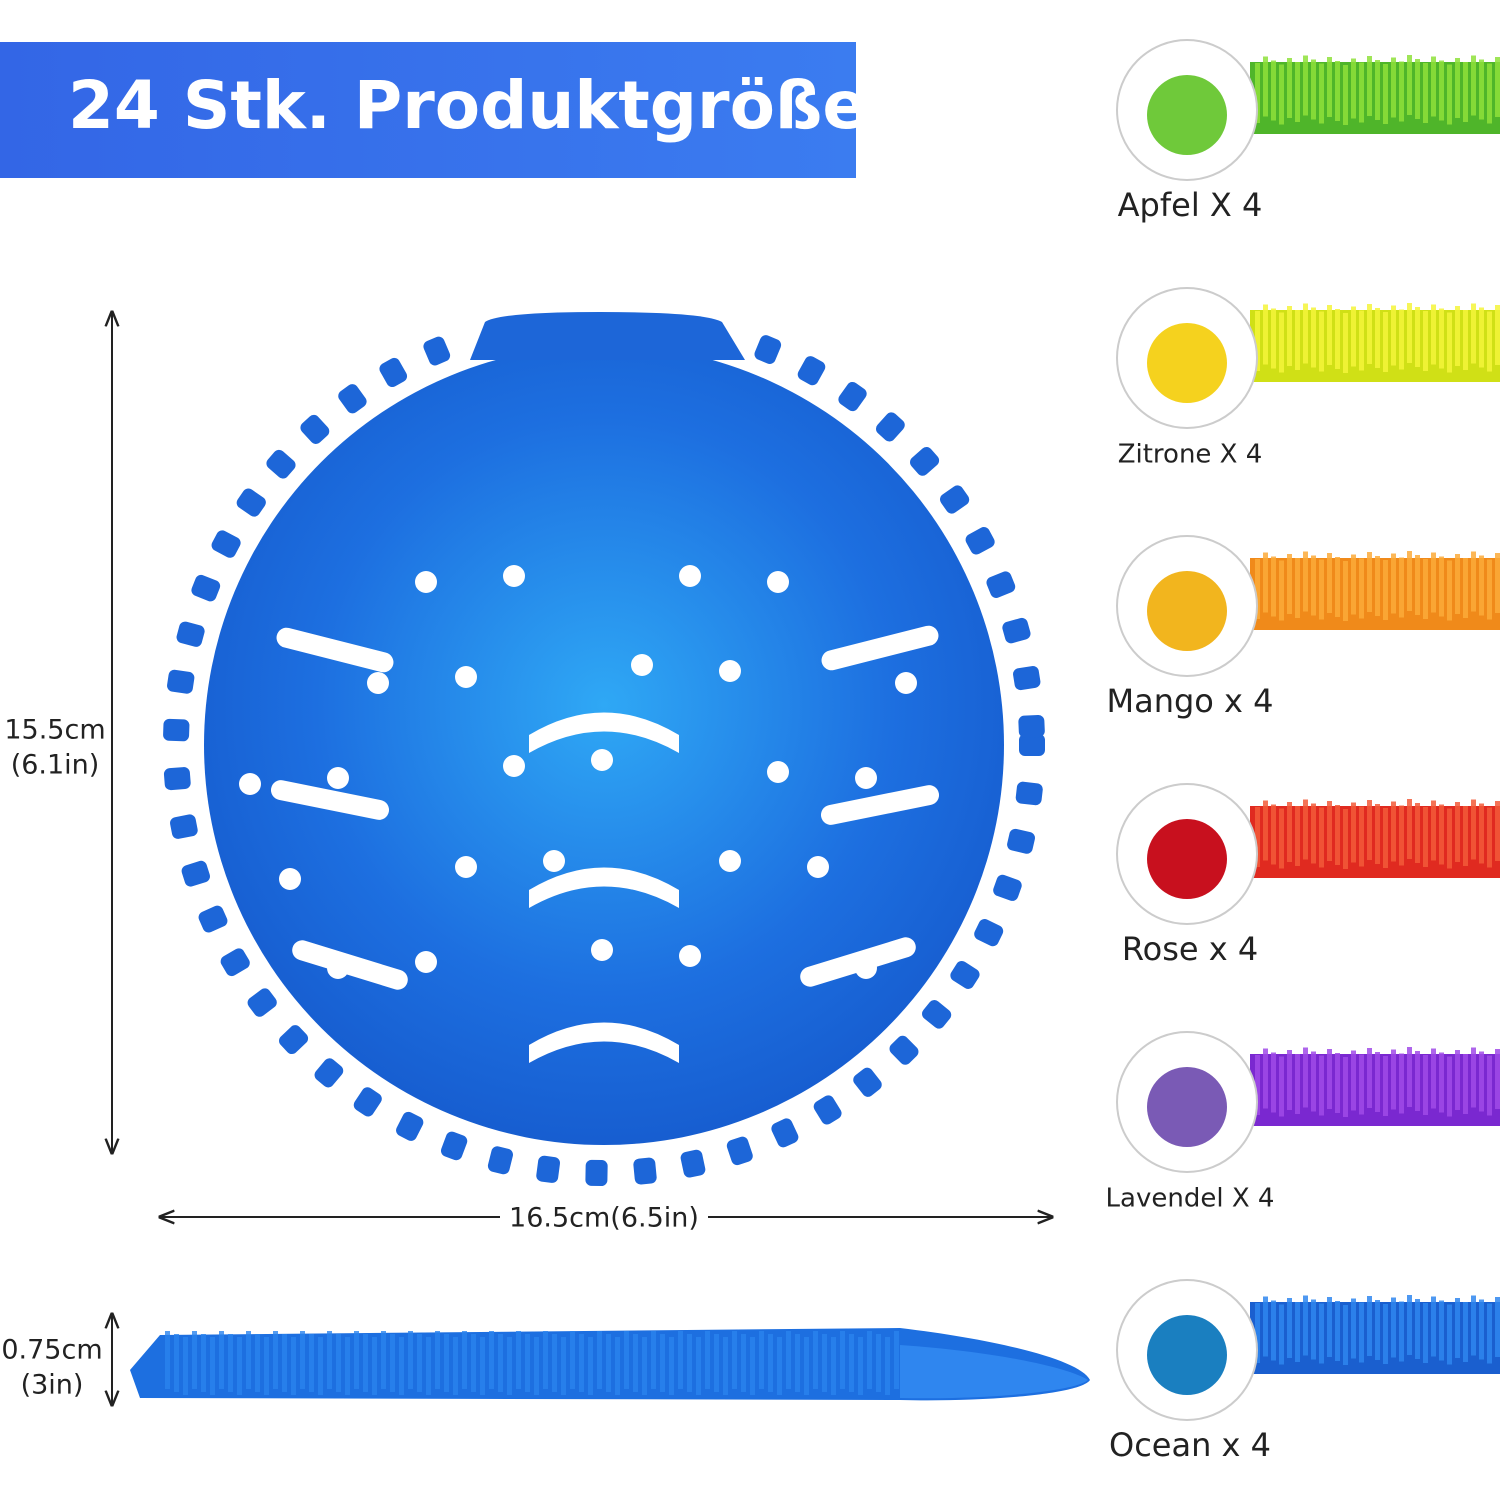 This screenshot has width=1500, height=1504. Describe the element at coordinates (467, 105) in the screenshot. I see `title: 24 Stk. Produktgröße` at that location.